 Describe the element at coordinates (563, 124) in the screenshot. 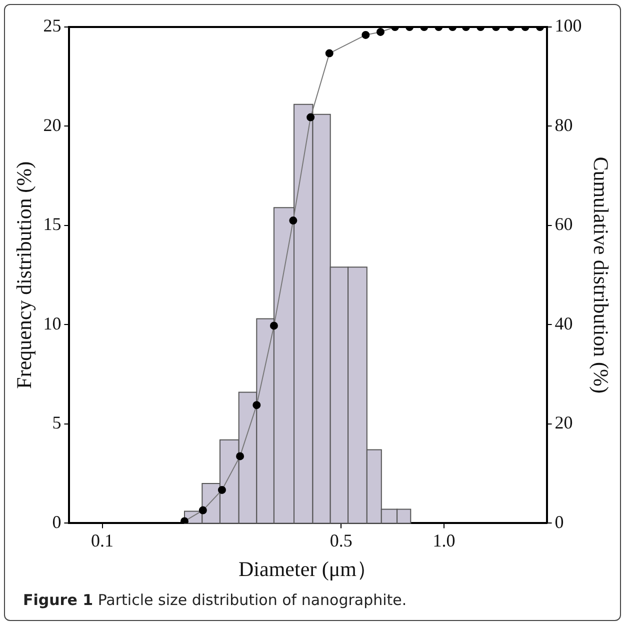

I see `y2-tick-label: 80` at that location.